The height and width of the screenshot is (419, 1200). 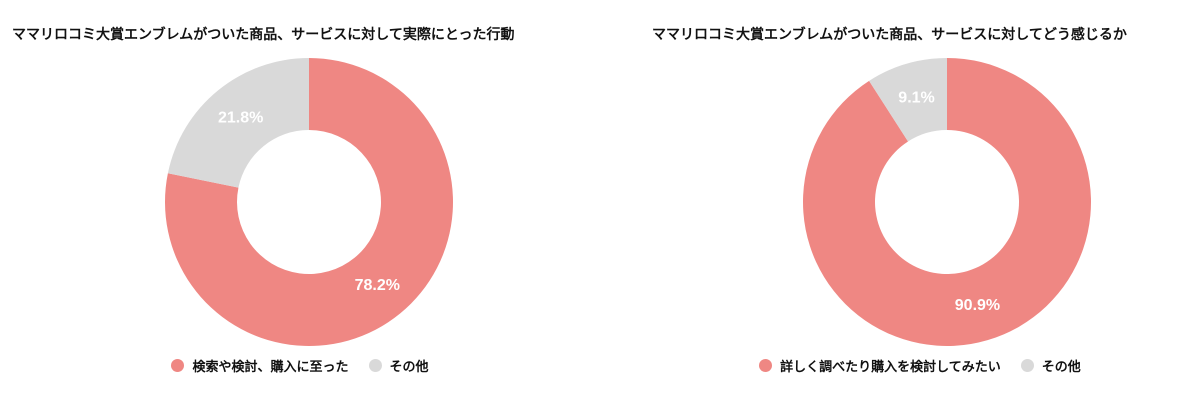 What do you see at coordinates (263, 35) in the screenshot?
I see `chart-title: ママリロコミ大賞エンブレムがついた商品、サービスに対して実際にとった行動` at bounding box center [263, 35].